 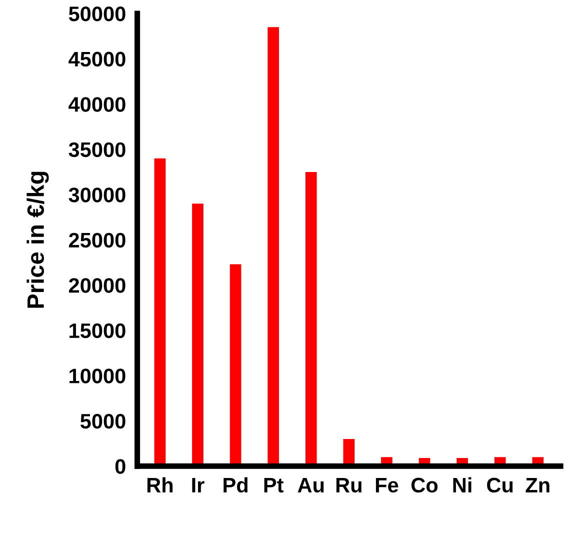 I want to click on x-tick-label: Au, so click(x=311, y=485).